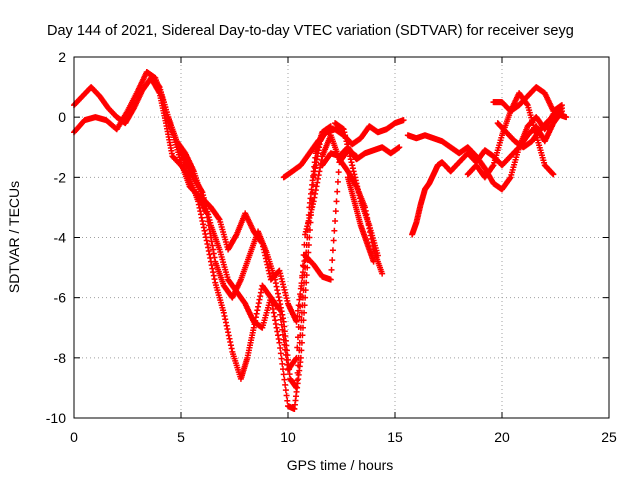  Describe the element at coordinates (288, 437) in the screenshot. I see `x-tick-label: 10` at that location.